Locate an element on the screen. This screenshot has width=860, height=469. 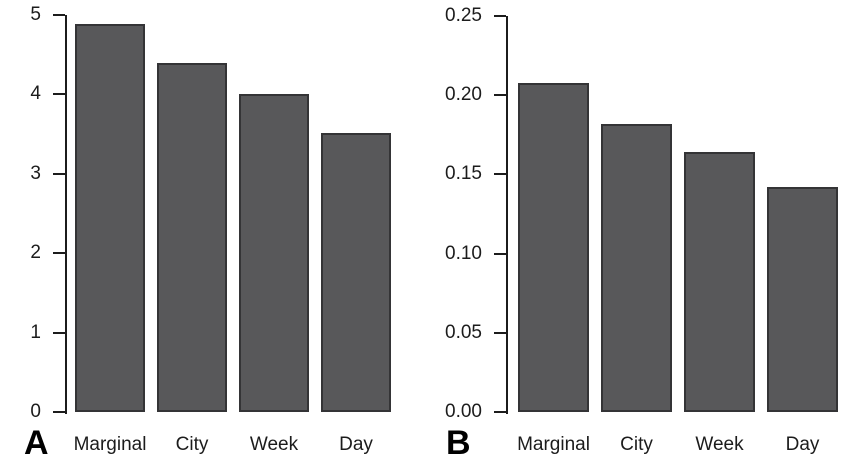
y-tick-label: 0.15 is located at coordinates (463, 174).